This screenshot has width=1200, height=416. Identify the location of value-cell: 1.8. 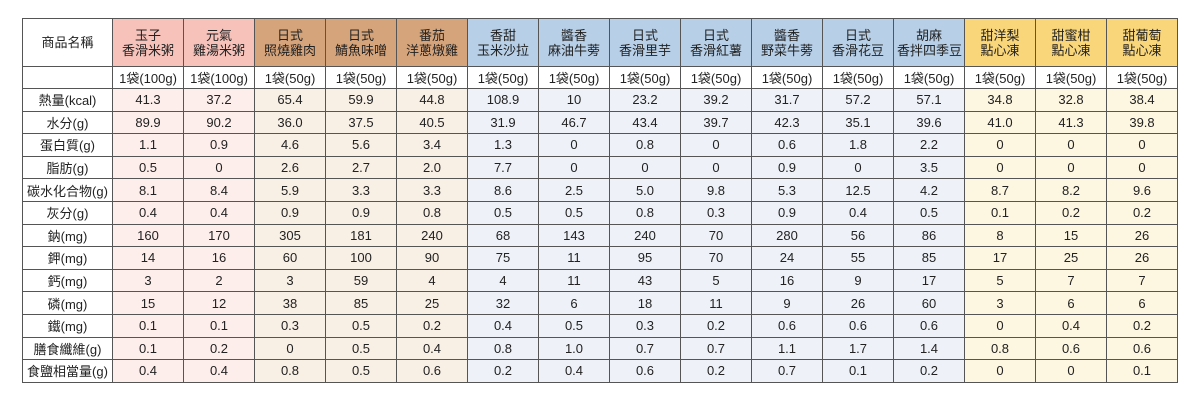
(858, 145).